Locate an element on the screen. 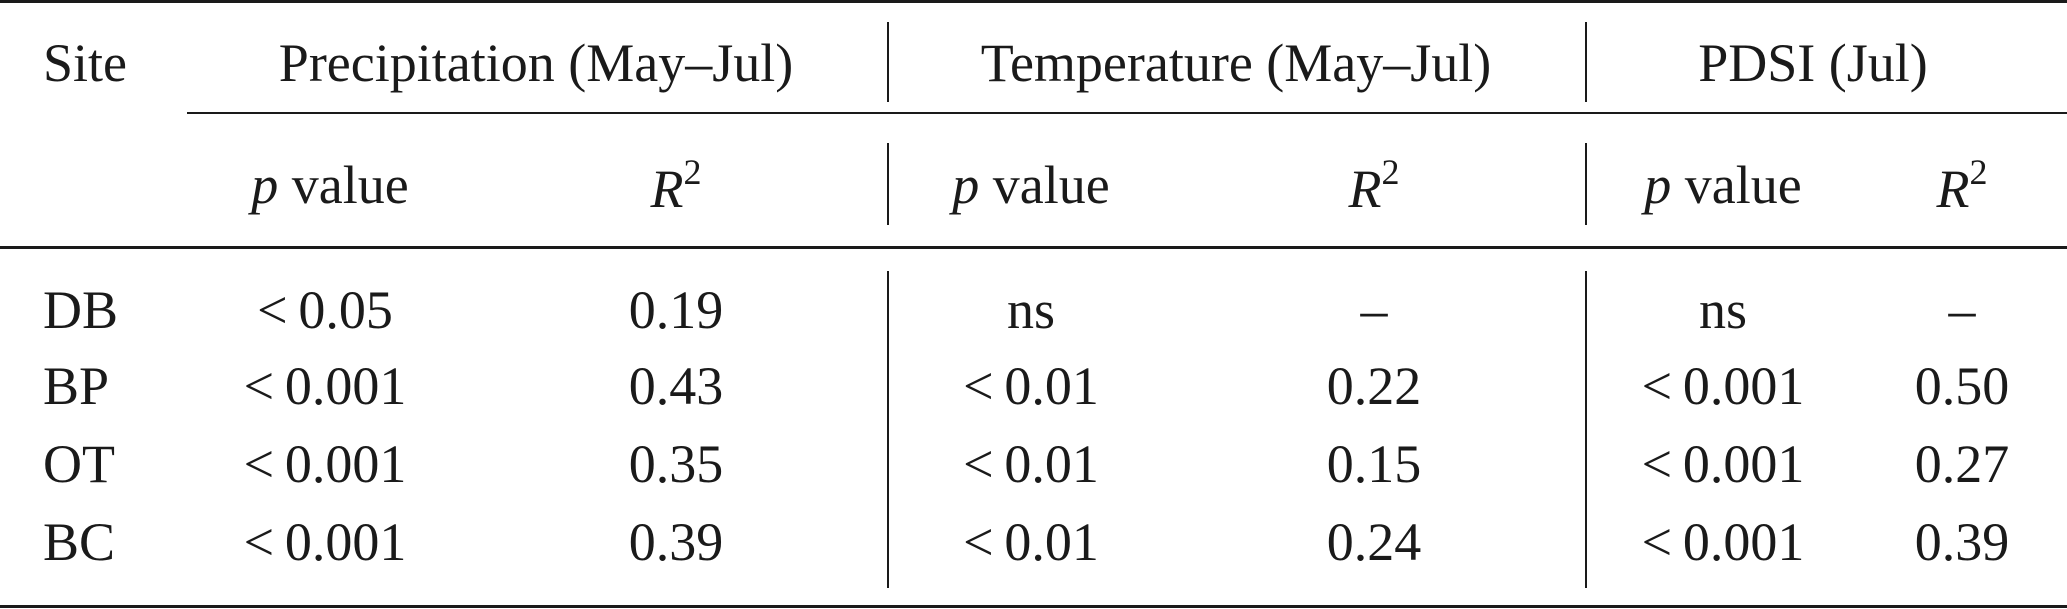 This screenshot has width=2067, height=609. table-cell: 0.35 is located at coordinates (676, 464).